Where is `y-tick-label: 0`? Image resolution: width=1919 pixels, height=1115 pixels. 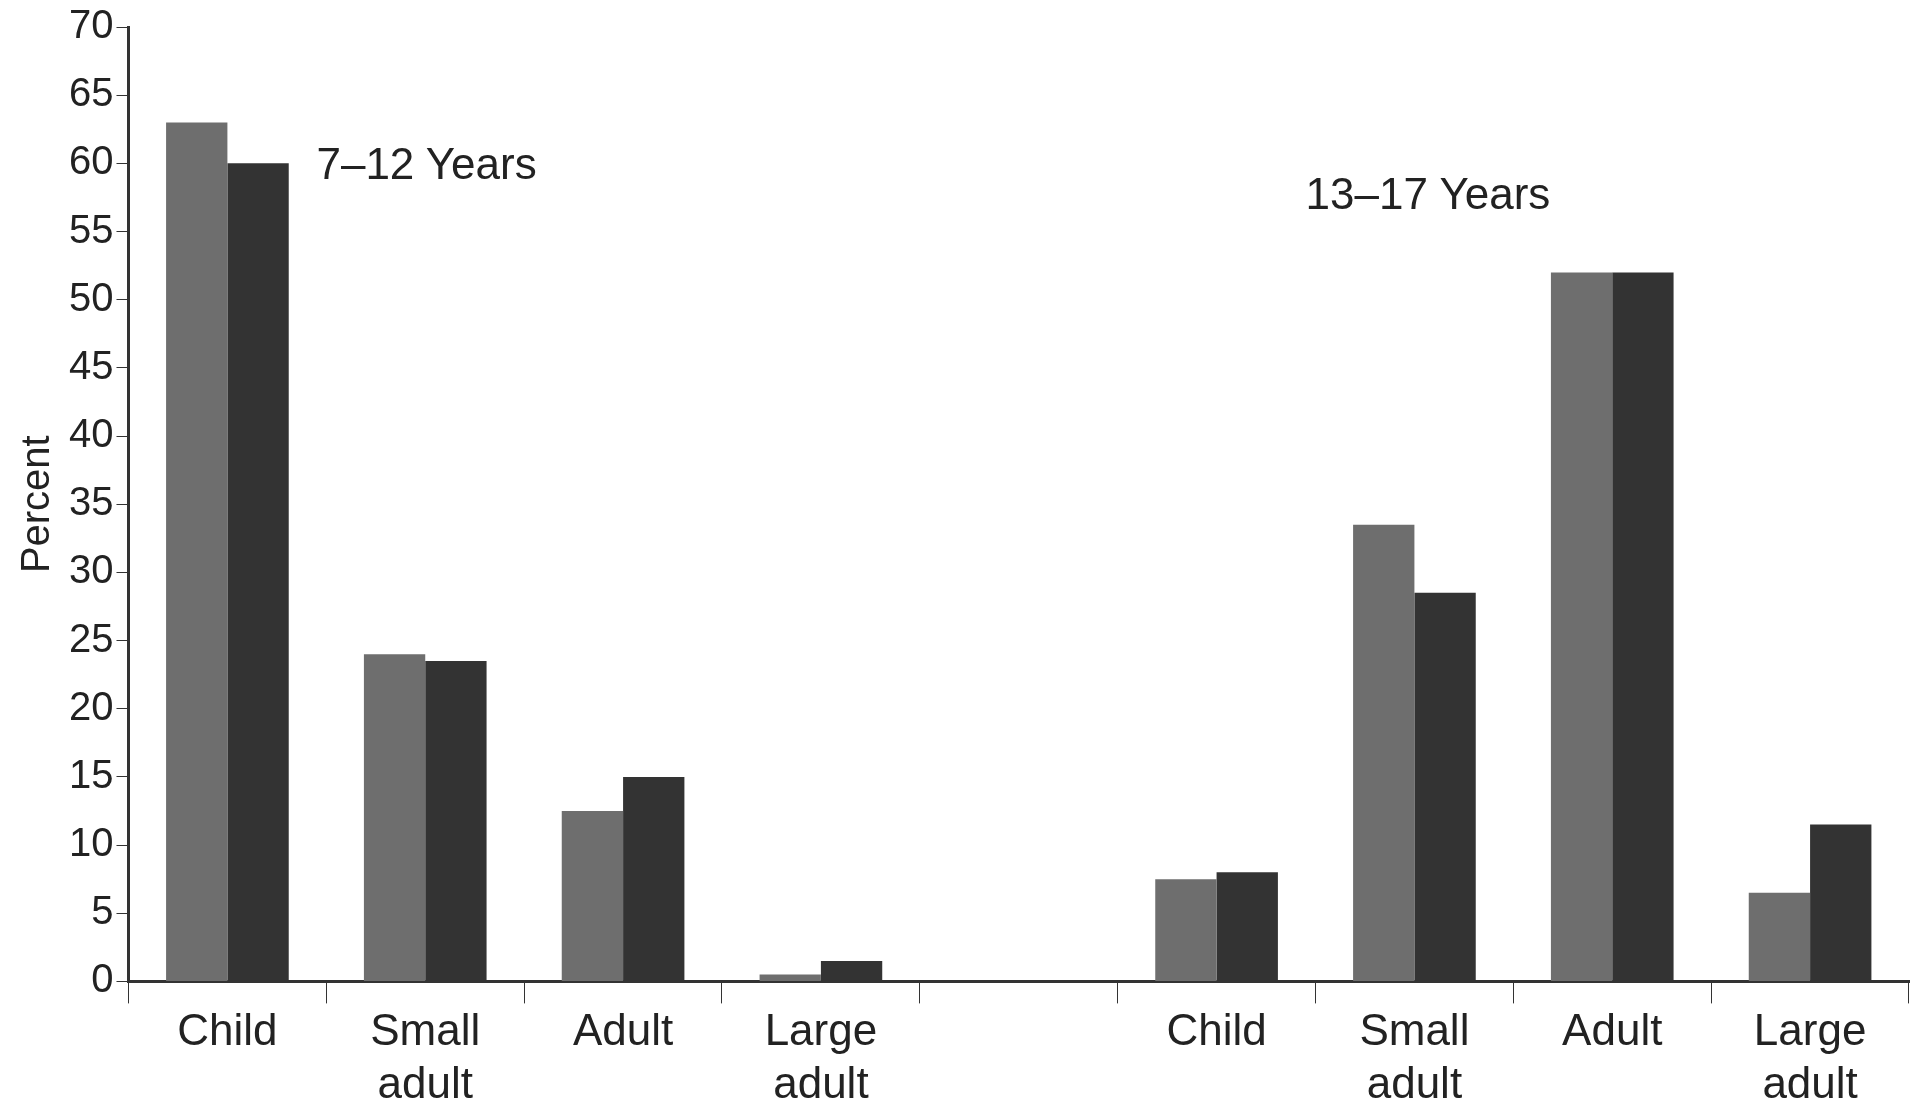
y-tick-label: 0 is located at coordinates (102, 978).